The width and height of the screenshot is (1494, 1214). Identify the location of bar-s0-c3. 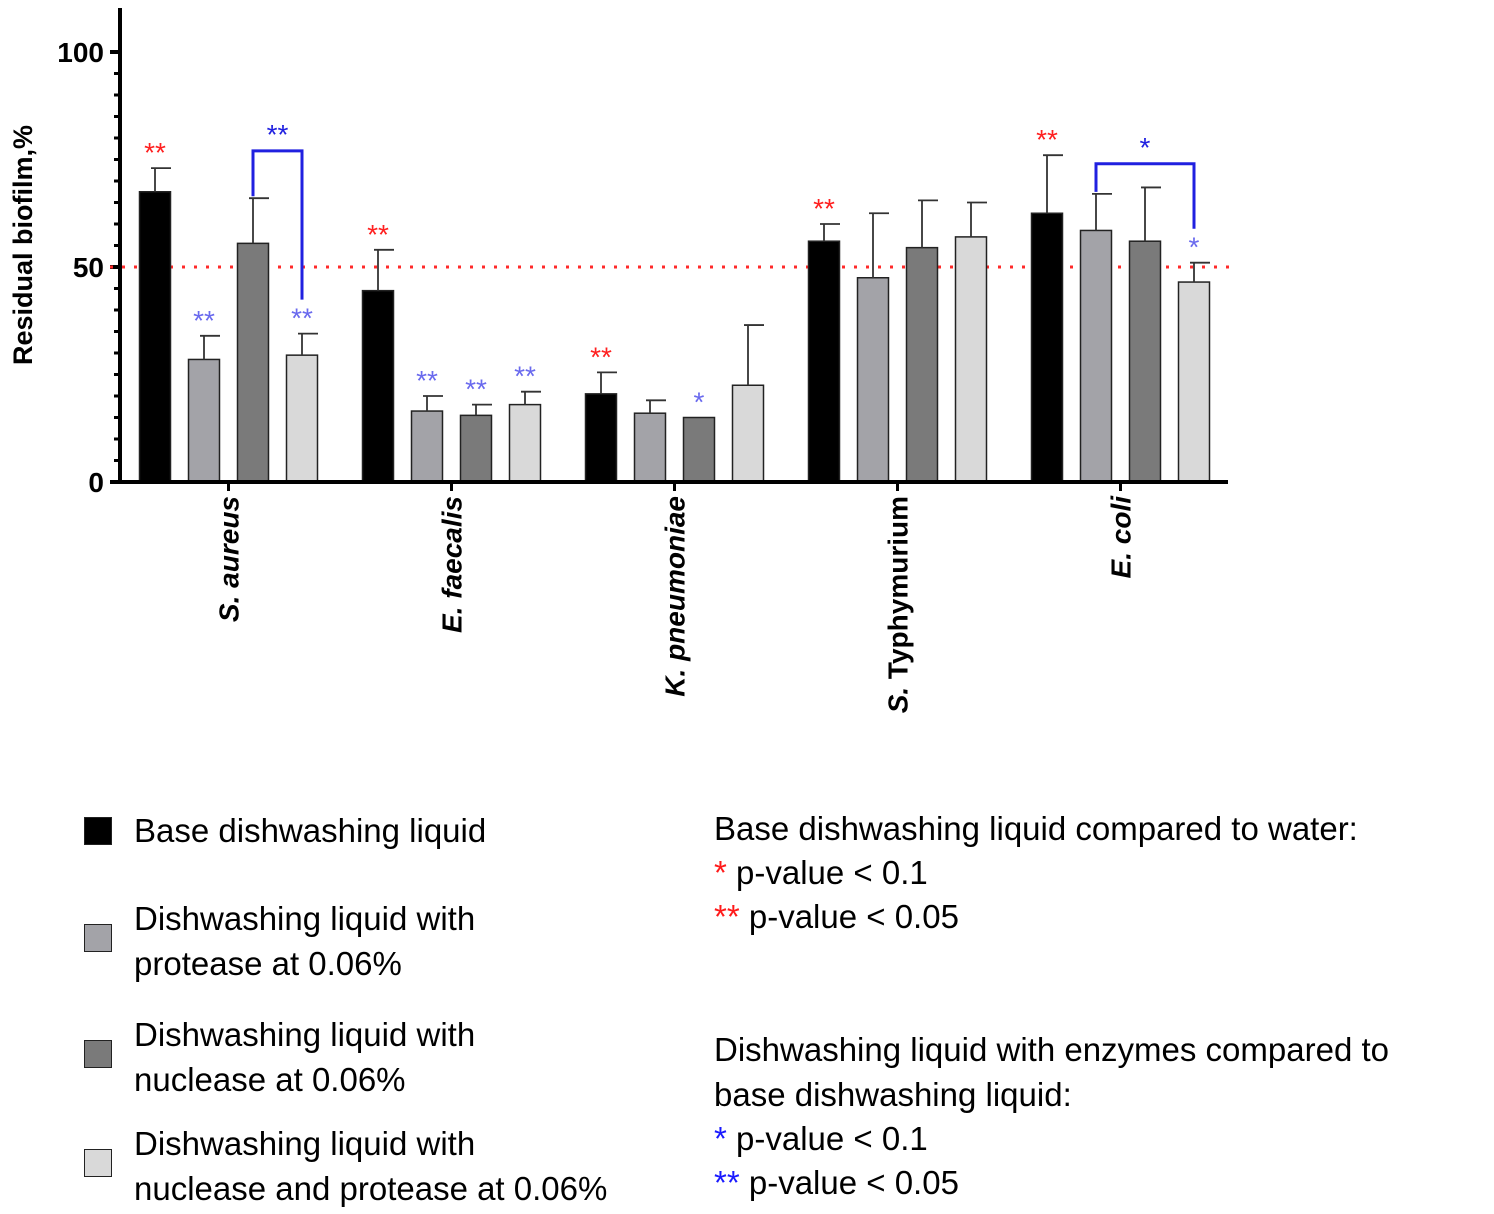
(824, 361).